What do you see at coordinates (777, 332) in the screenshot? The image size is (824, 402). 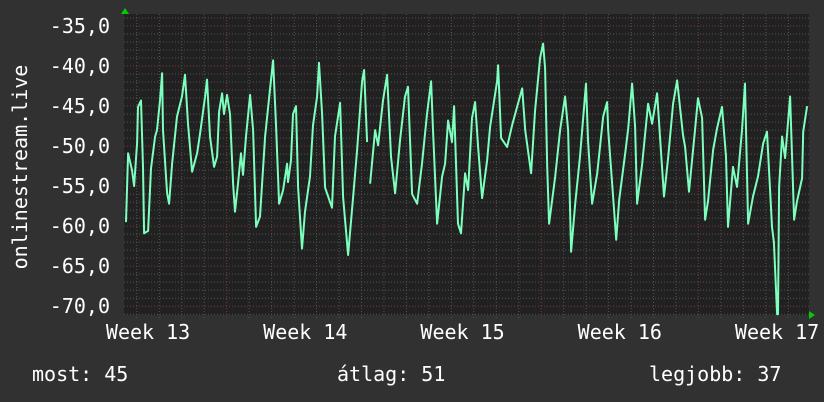 I see `x-tick-label: Week 17` at bounding box center [777, 332].